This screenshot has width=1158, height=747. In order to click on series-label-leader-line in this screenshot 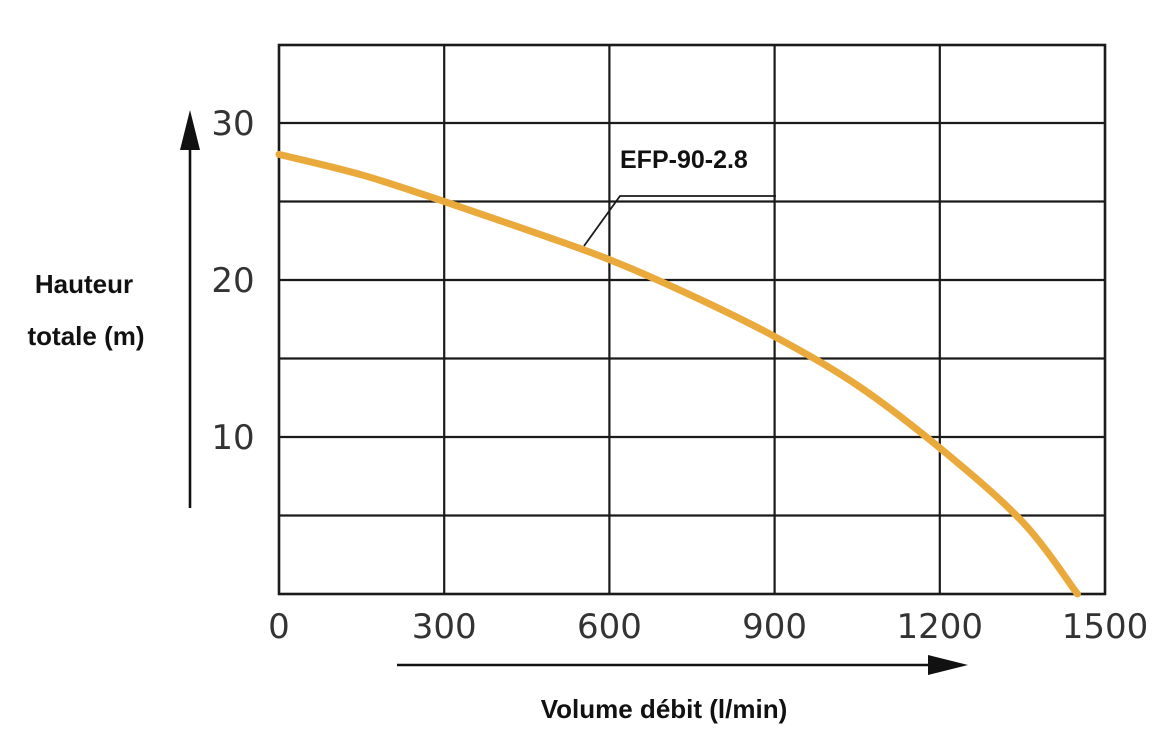, I will do `click(679, 221)`.